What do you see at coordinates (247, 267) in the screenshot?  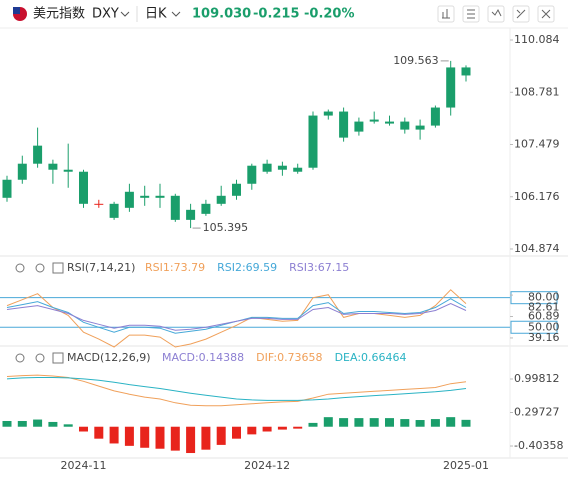 I see `legend-entry: RSI2:69.59` at bounding box center [247, 267].